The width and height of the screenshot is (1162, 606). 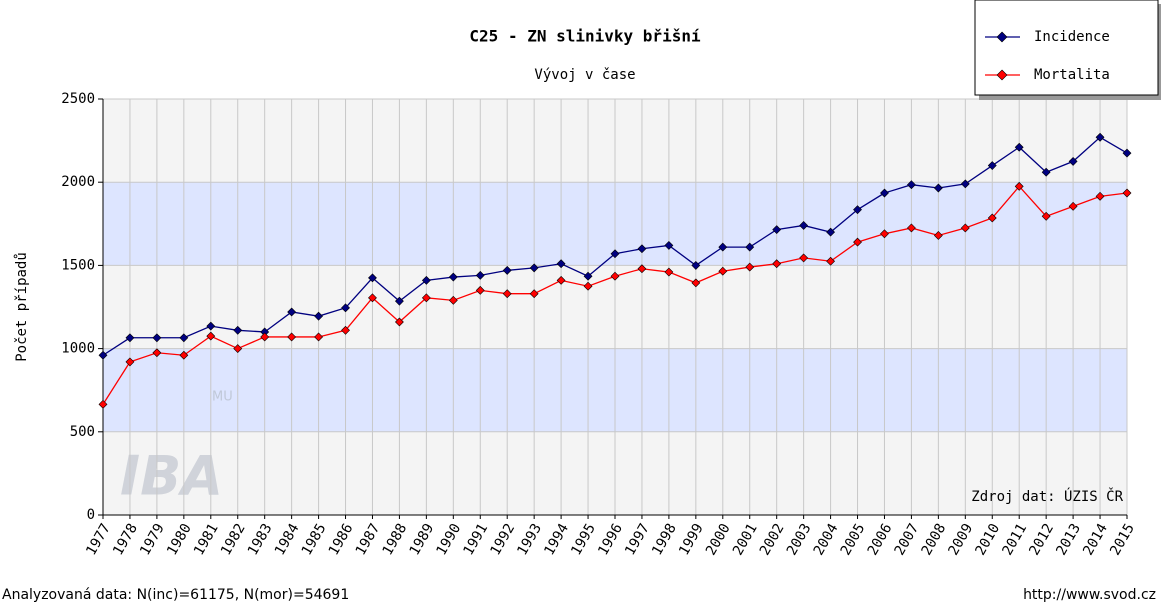 What do you see at coordinates (987, 539) in the screenshot?
I see `x-tick-label: 2010` at bounding box center [987, 539].